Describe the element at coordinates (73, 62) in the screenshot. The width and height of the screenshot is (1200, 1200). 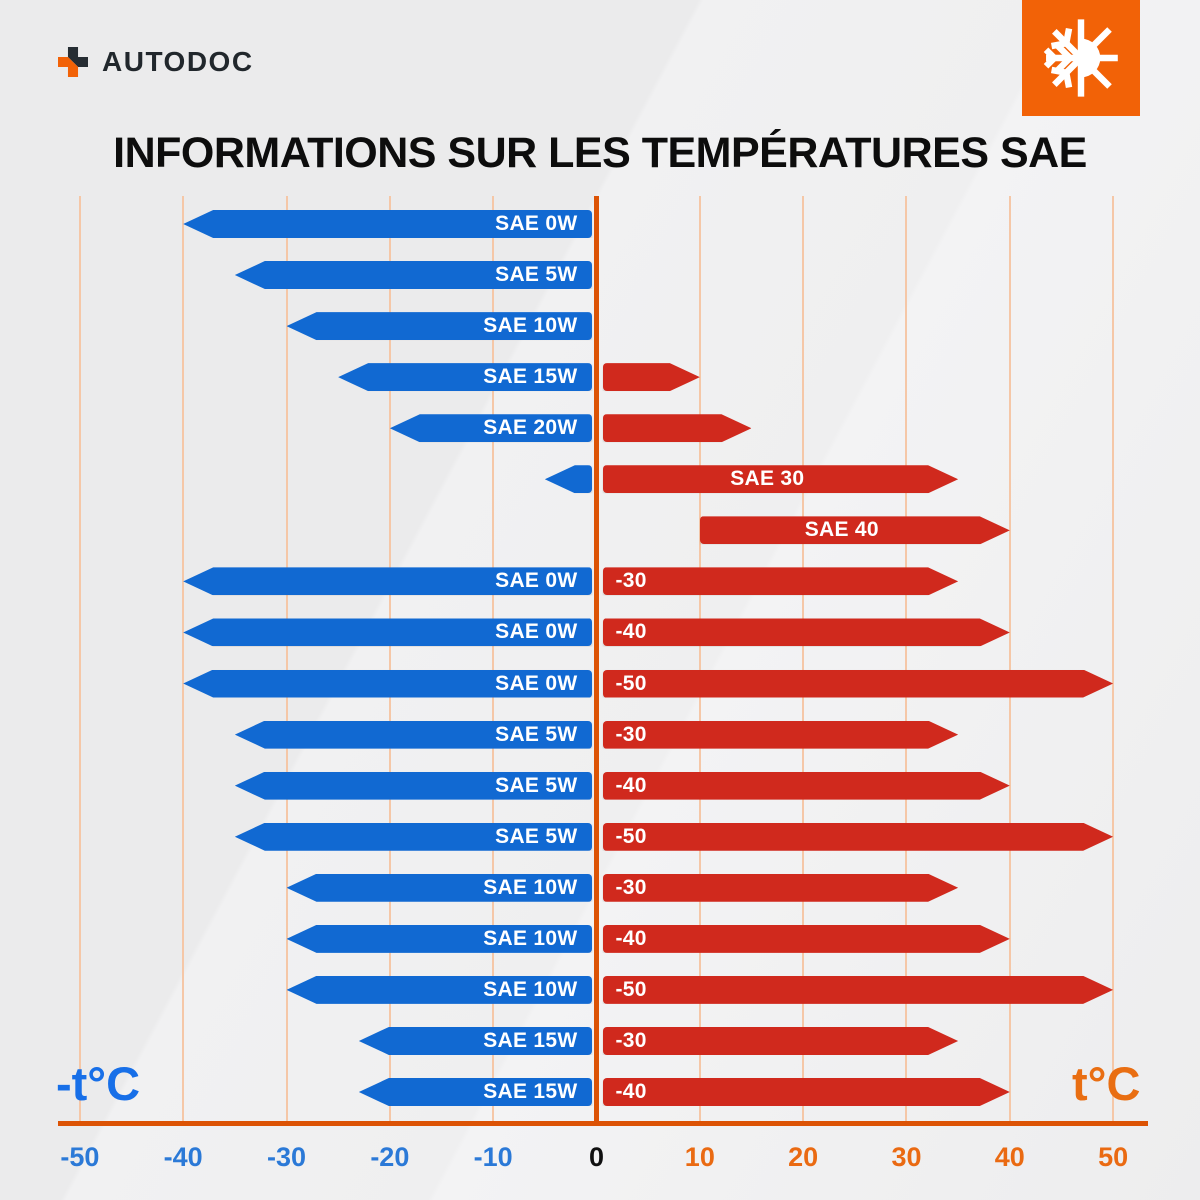
I see `autodoc-plus-icon` at that location.